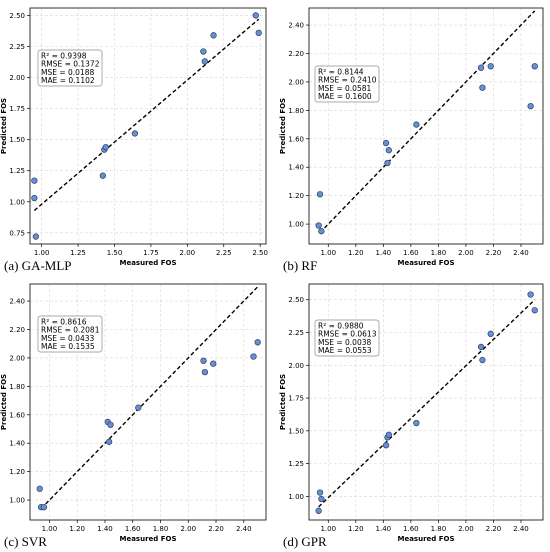 This screenshot has width=550, height=552. Describe the element at coordinates (296, 333) in the screenshot. I see `y-tick-label: 2.25` at that location.